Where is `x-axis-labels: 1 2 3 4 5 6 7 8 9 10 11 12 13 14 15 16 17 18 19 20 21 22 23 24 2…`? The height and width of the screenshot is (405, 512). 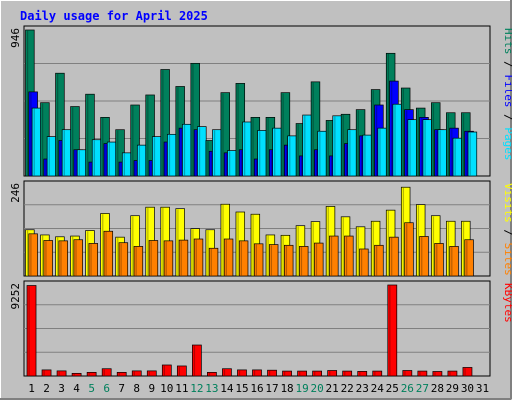 x-axis-labels: 1 2 3 4 5 6 7 8 9 10 11 12 13 14 15 16 17 18 19 20 21 22 23 24 2… is located at coordinates (258, 388).